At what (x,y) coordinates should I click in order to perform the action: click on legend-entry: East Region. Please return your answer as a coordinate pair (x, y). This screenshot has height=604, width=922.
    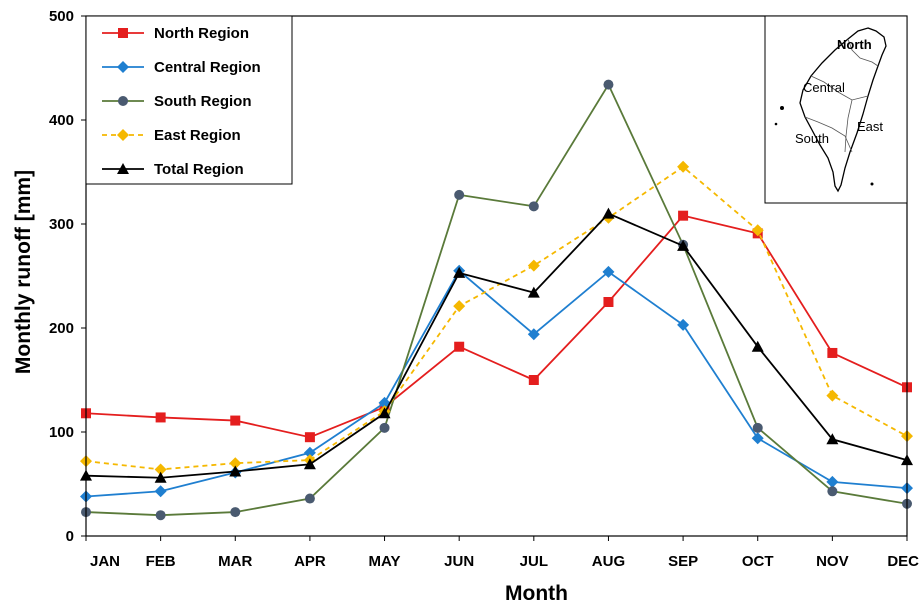
    Looking at the image, I should click on (171, 135).